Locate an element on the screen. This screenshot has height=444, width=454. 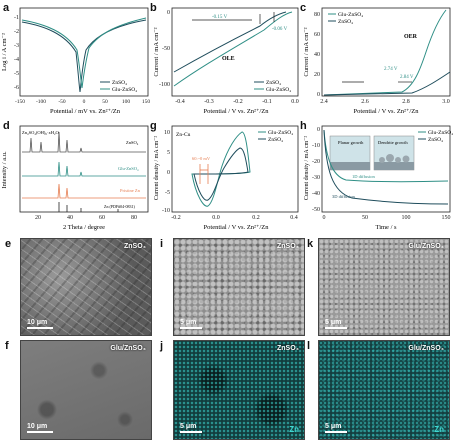
pattern-znso4 is located at coordinates (84, 142).